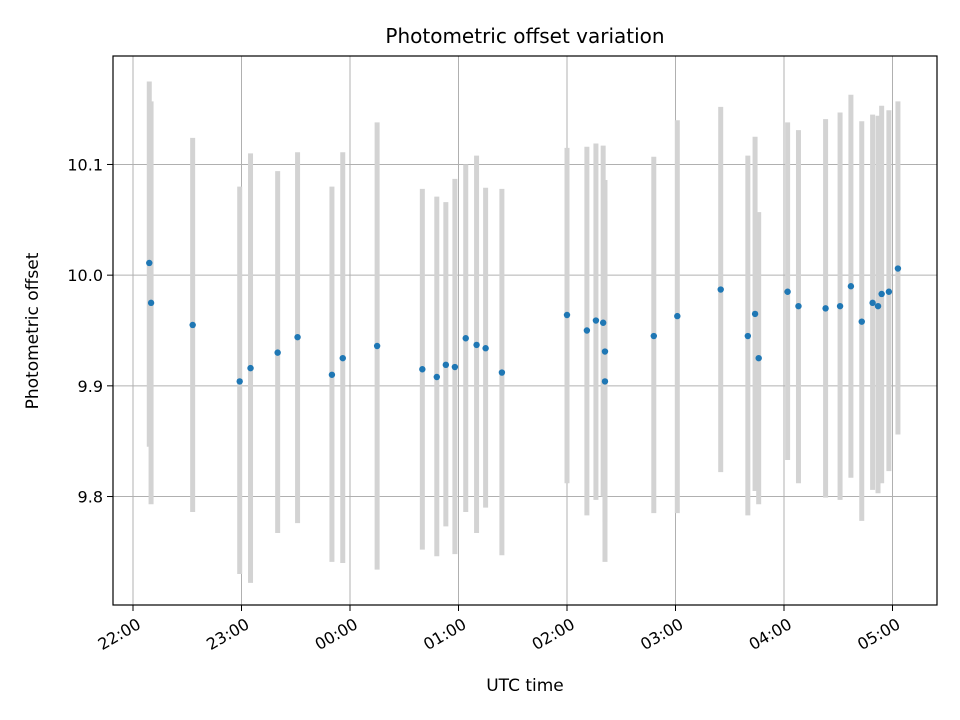 The width and height of the screenshot is (960, 720). Describe the element at coordinates (85, 275) in the screenshot. I see `y-tick-label: 10.0` at that location.